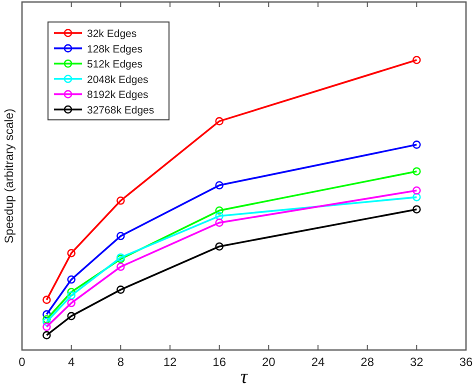 This screenshot has width=474, height=385. Describe the element at coordinates (219, 362) in the screenshot. I see `x-tick-label: 16` at that location.